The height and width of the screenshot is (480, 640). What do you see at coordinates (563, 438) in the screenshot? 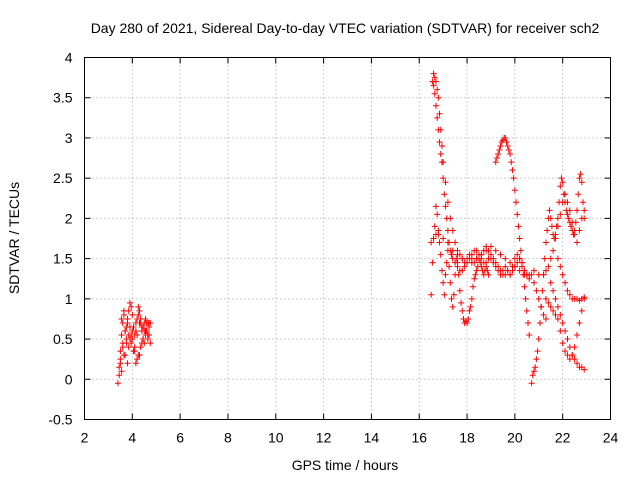
I see `x-tick-label: 22` at bounding box center [563, 438].